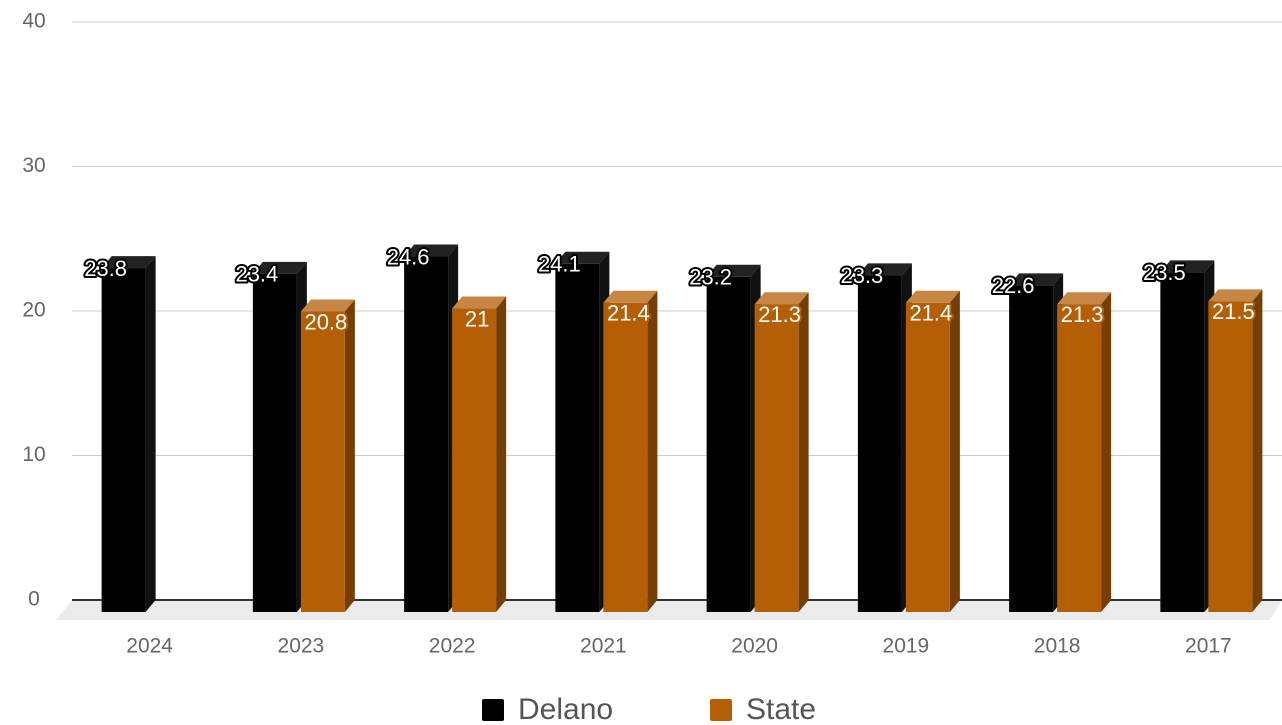 The height and width of the screenshot is (725, 1282). I want to click on value-label: 23.3, so click(861, 275).